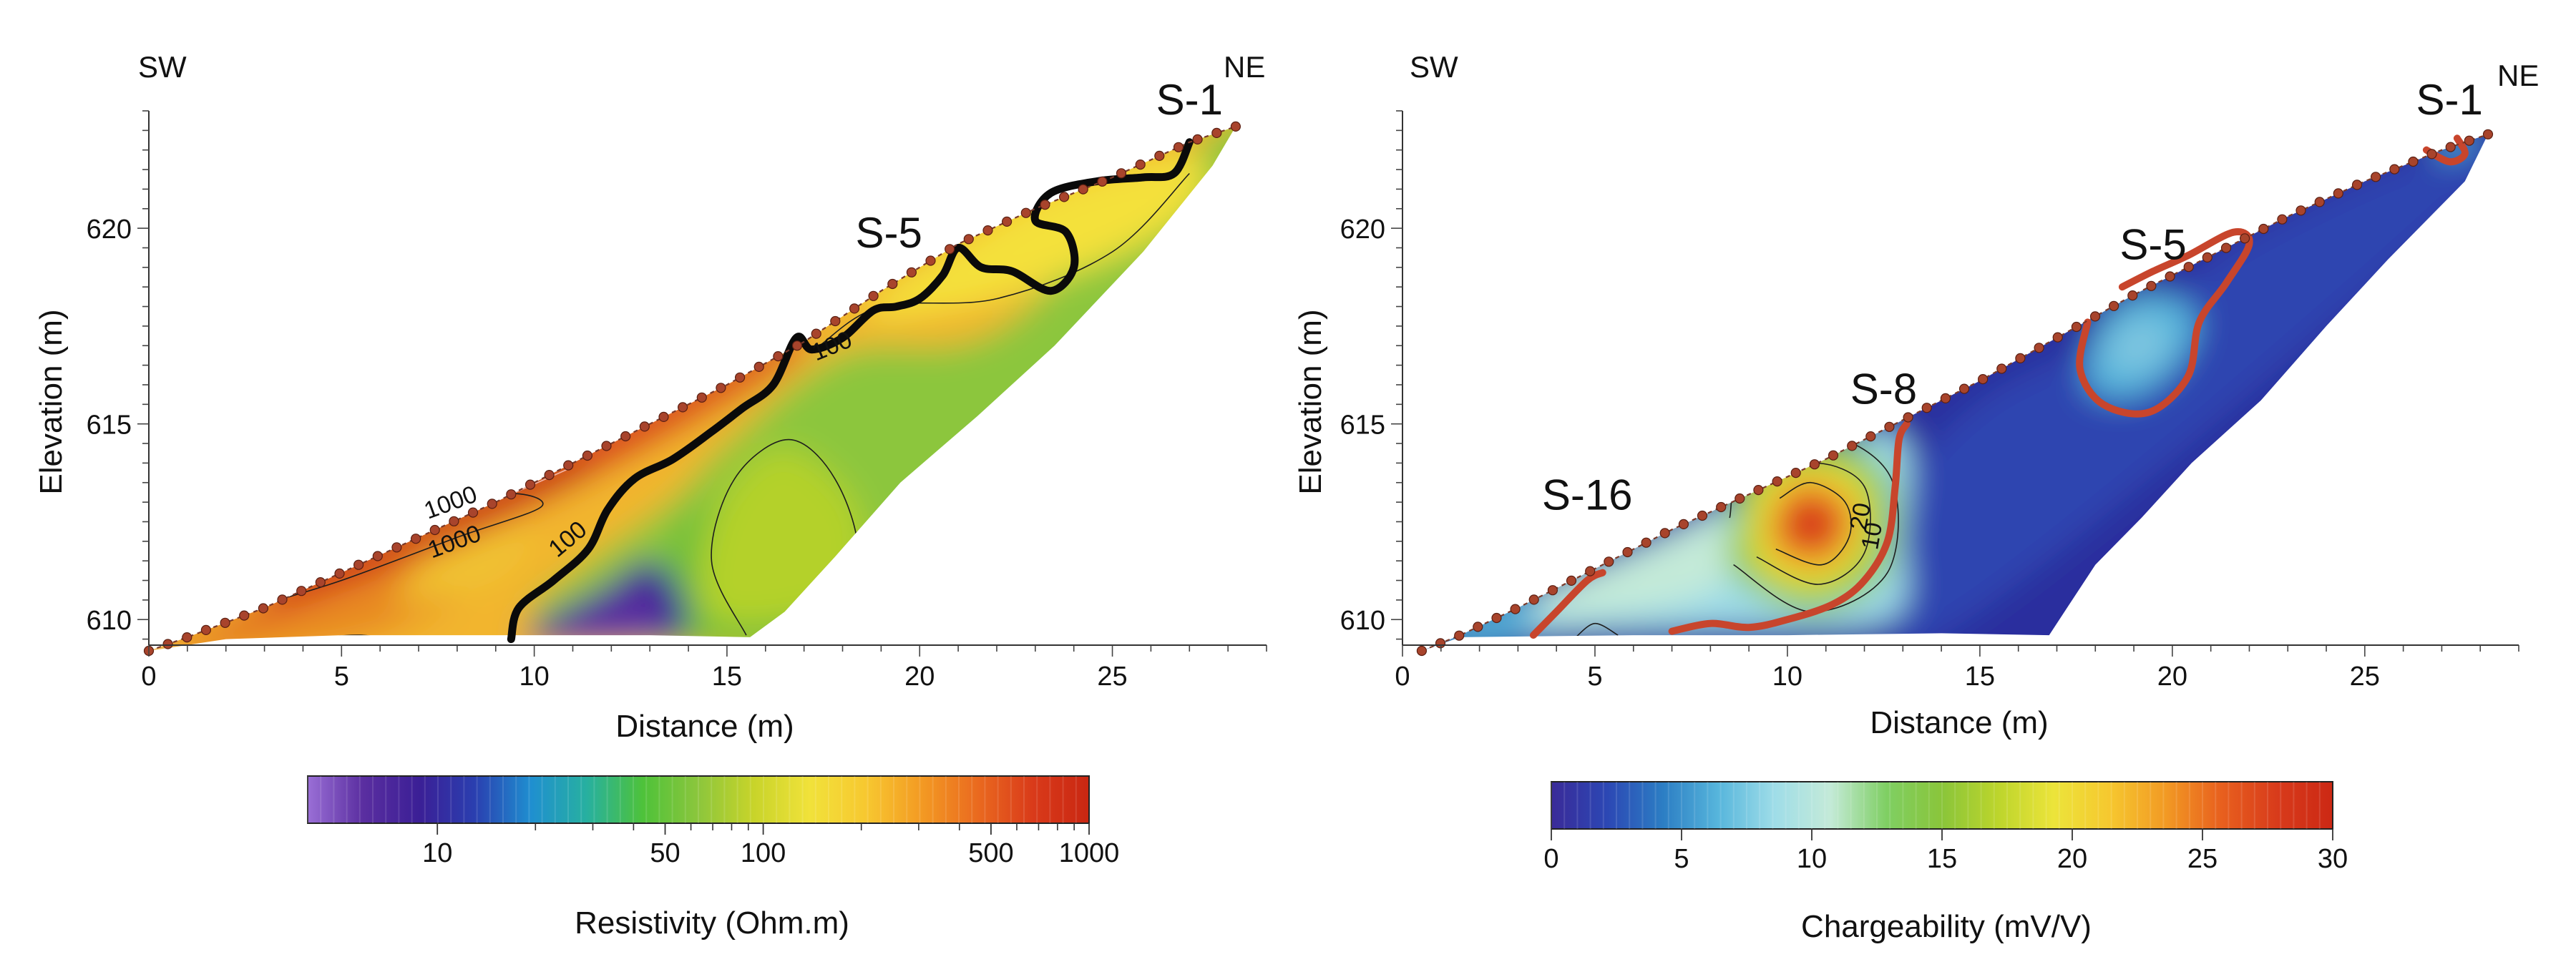 Image resolution: width=2576 pixels, height=972 pixels. What do you see at coordinates (1587, 495) in the screenshot?
I see `station-label: S-16` at bounding box center [1587, 495].